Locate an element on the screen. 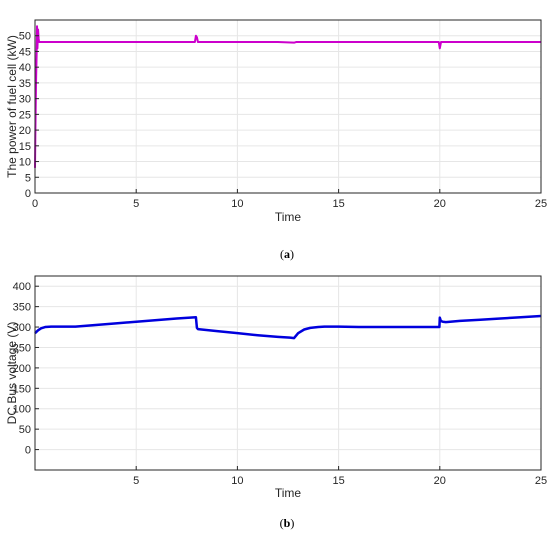 The width and height of the screenshot is (550, 537). y-tick-label: 30 is located at coordinates (25, 100).